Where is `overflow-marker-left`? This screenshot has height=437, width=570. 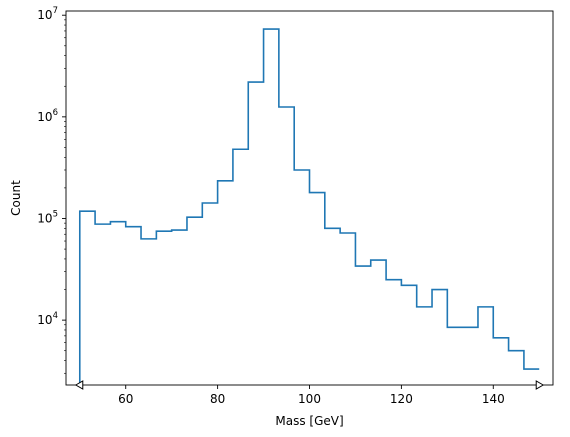 overflow-marker-left is located at coordinates (79, 385).